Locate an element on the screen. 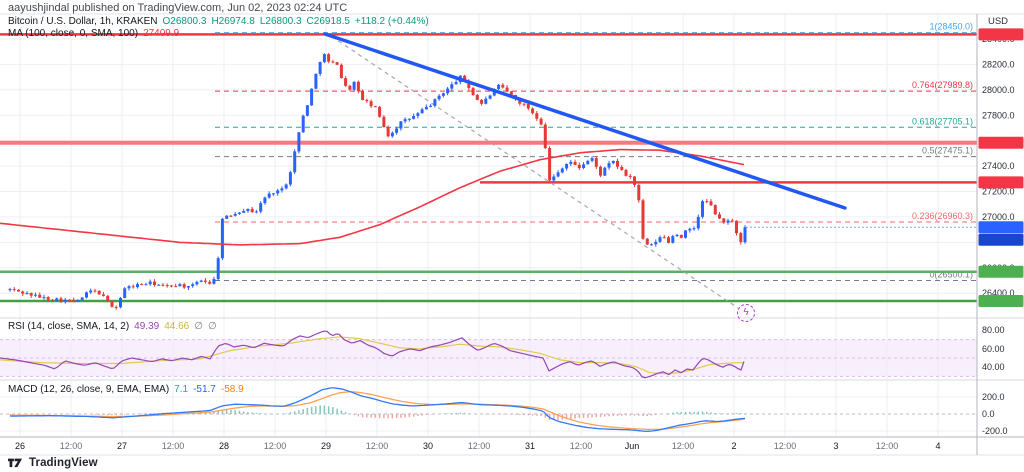 Image resolution: width=1024 pixels, height=472 pixels. footer-bar: TradingView is located at coordinates (53, 463).